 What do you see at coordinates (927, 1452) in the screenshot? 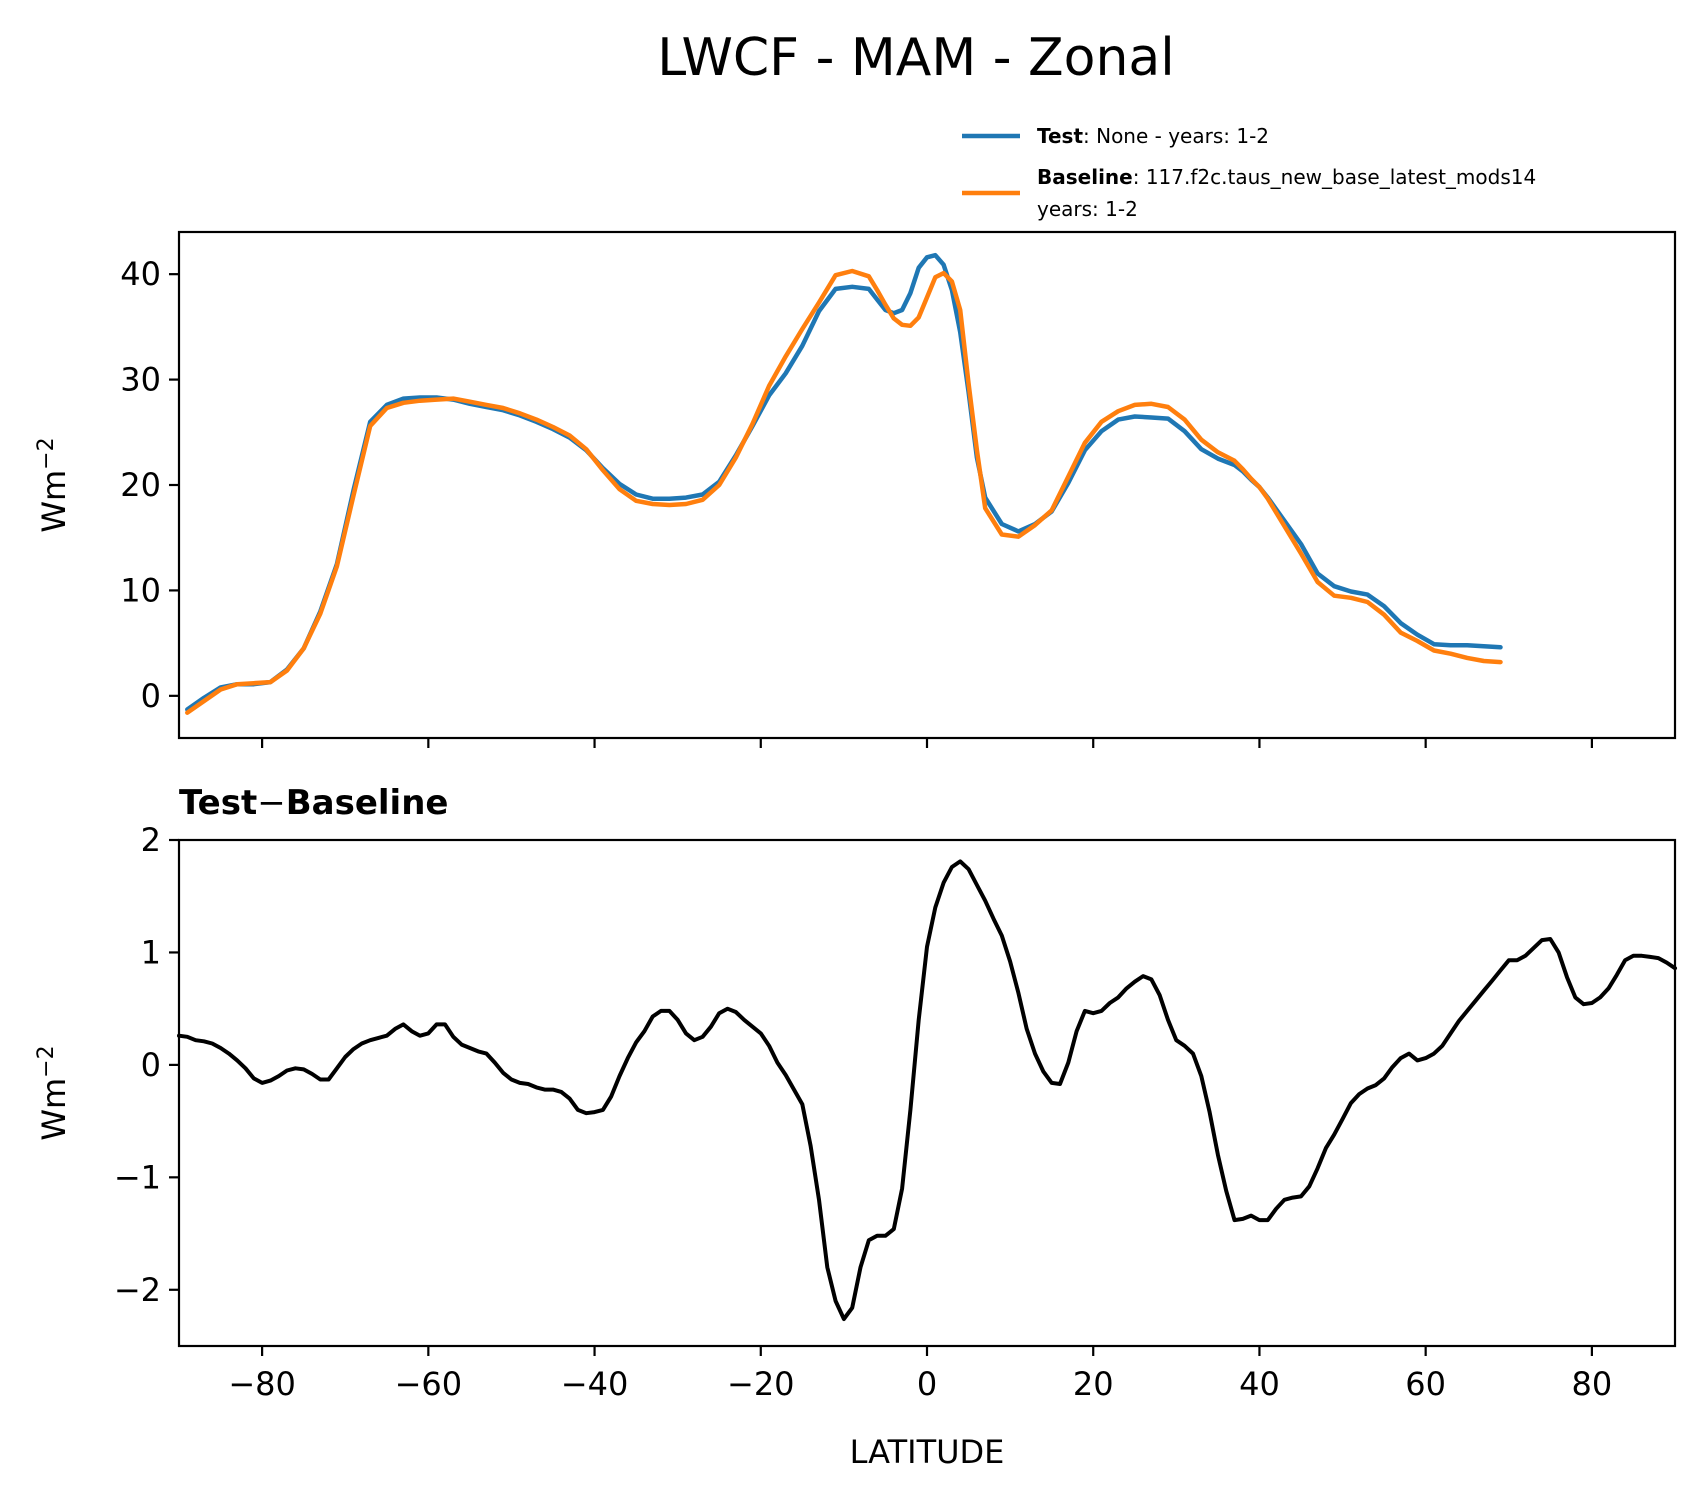
I see `x-axis-label: LATITUDE` at bounding box center [927, 1452].